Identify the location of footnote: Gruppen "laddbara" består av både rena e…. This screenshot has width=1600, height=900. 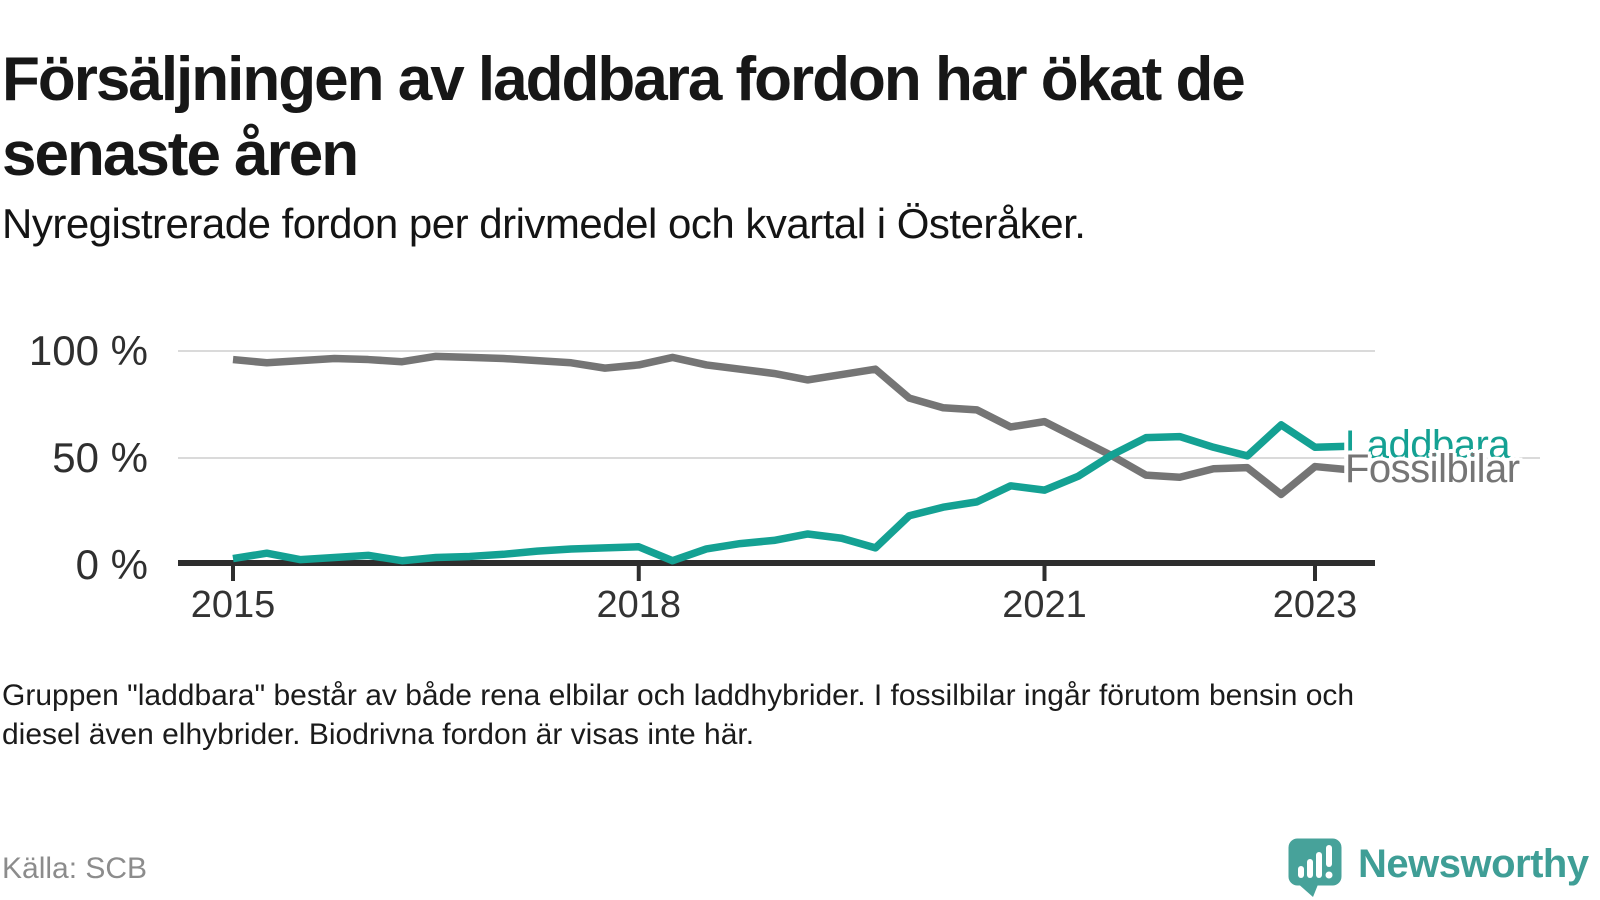
(678, 715).